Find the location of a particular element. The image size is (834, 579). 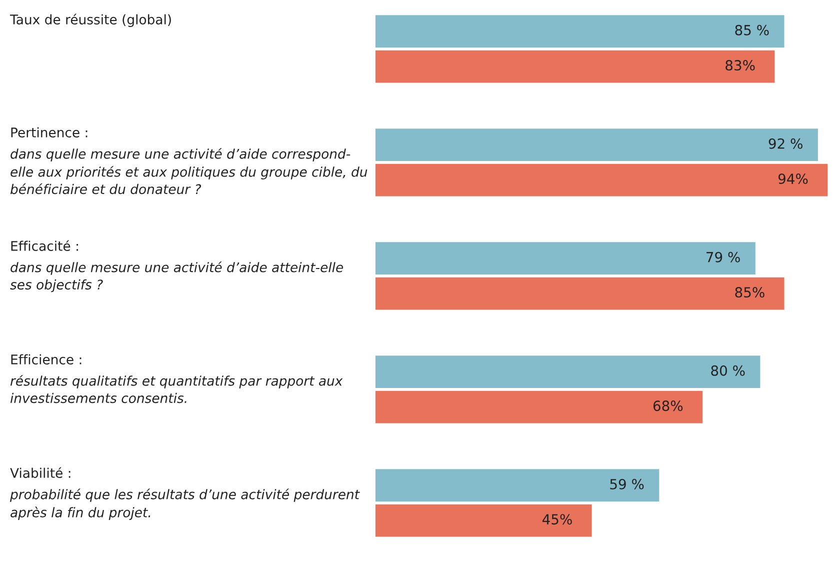

y-tick-label: Viabilité : probabilité que les résultats d’une activité perdurent après la fin du projet. is located at coordinates (185, 493).